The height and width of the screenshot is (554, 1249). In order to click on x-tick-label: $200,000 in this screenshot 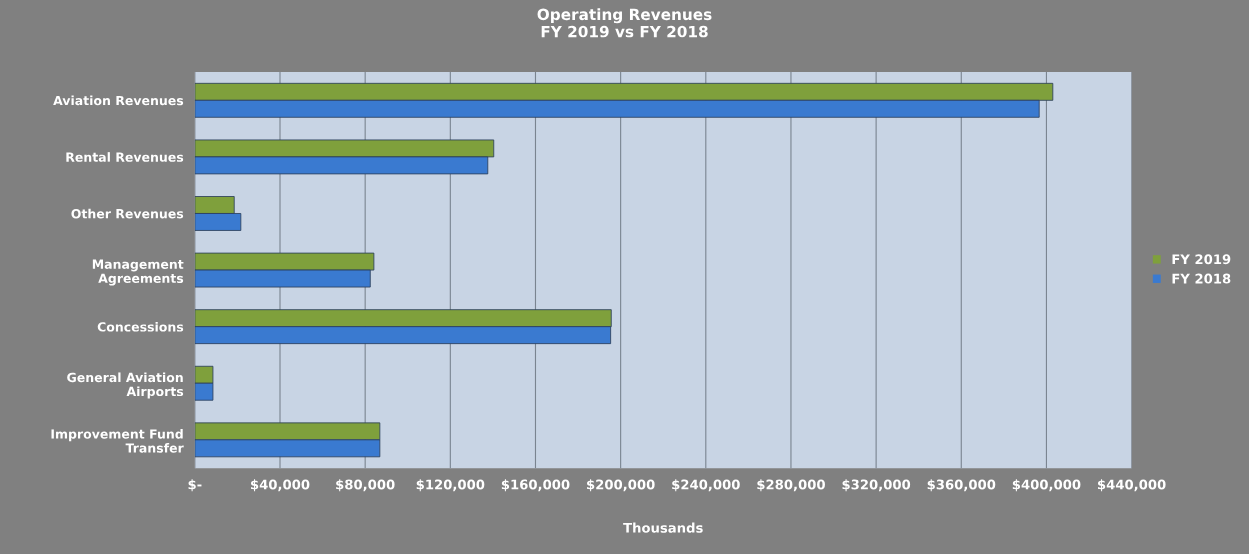, I will do `click(621, 485)`.